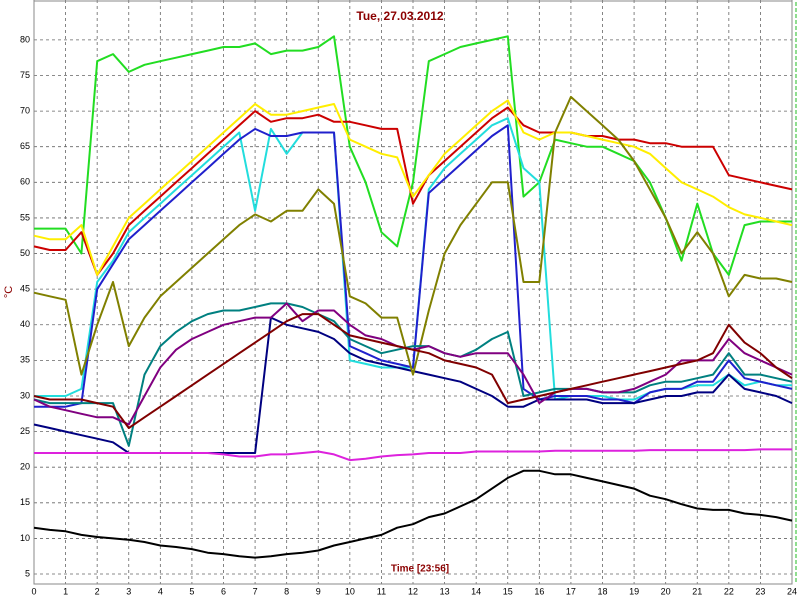 The width and height of the screenshot is (800, 600). I want to click on y-tick-label: 10, so click(25, 538).